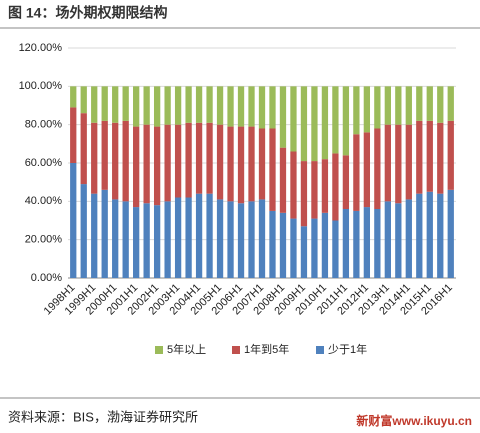  What do you see at coordinates (347, 349) in the screenshot?
I see `legend-label: 少于1年` at bounding box center [347, 349].